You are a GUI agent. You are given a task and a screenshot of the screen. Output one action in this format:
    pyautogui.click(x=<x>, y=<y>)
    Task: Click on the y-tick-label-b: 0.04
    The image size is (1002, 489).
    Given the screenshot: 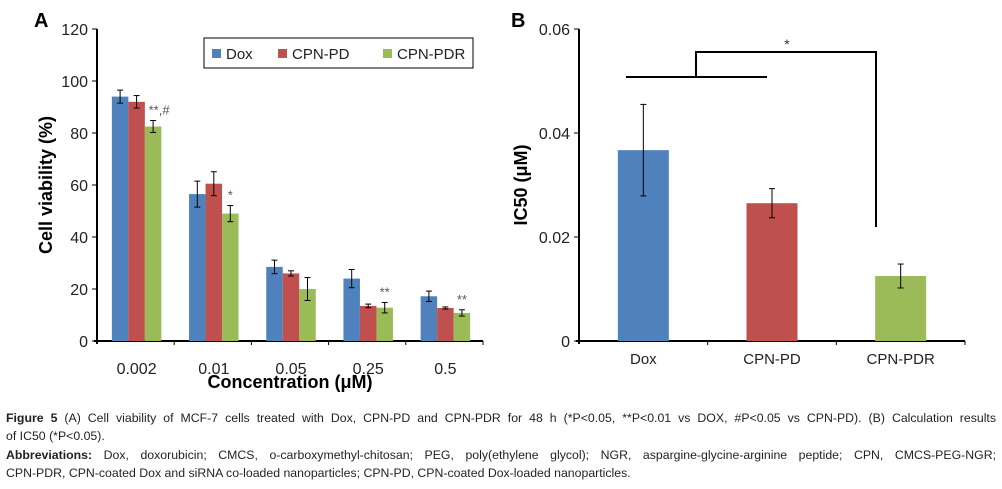 What is the action you would take?
    pyautogui.click(x=554, y=134)
    